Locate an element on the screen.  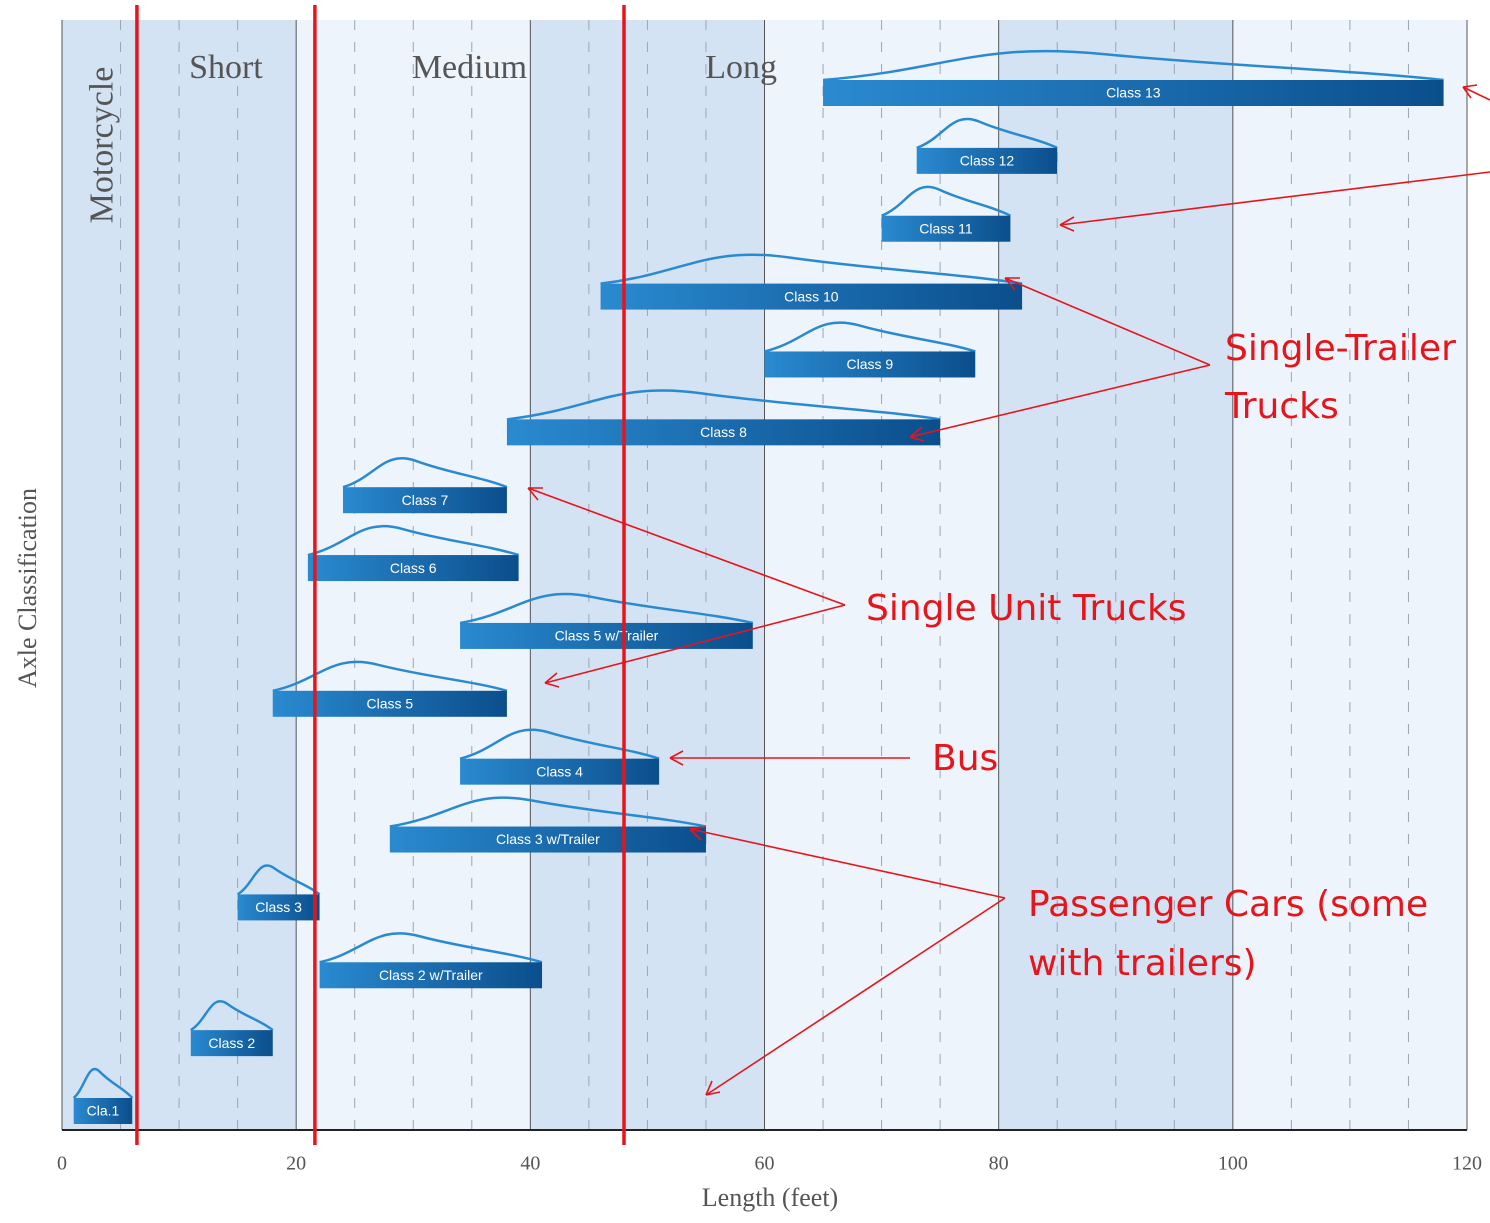
bar-label: Class 13 is located at coordinates (1133, 93).